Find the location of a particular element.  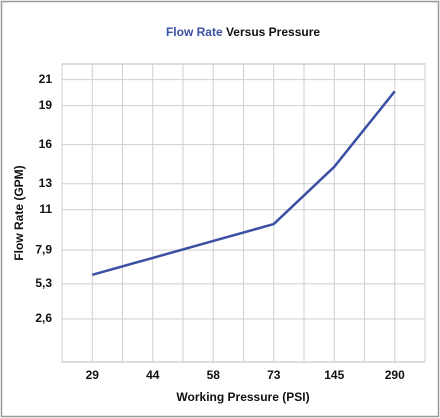

x-tick-label: 58 is located at coordinates (214, 375).